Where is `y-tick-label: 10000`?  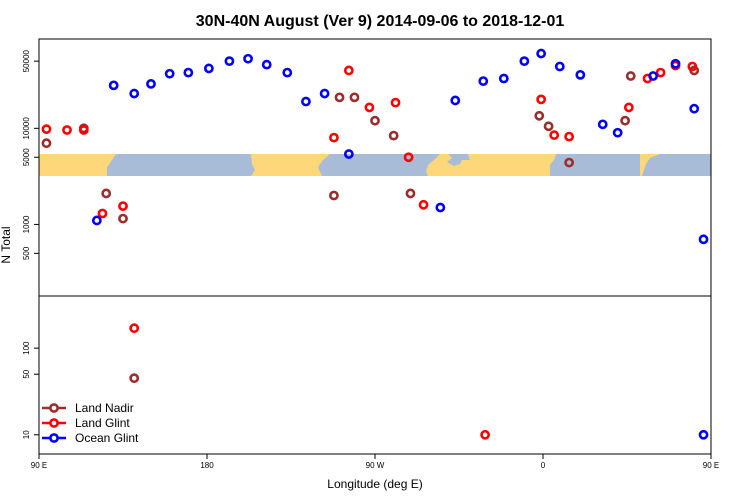
y-tick-label: 10000 is located at coordinates (26, 128).